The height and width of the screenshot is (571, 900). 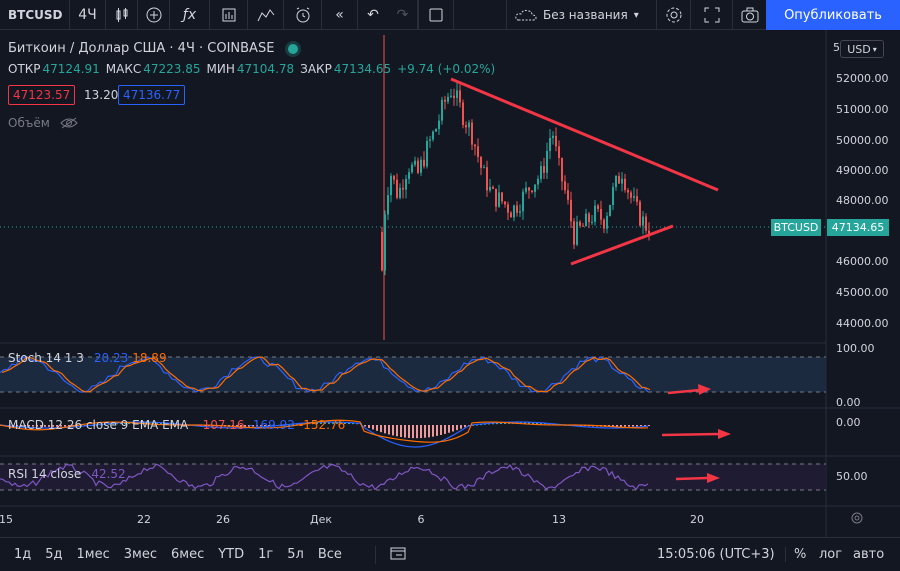 What do you see at coordinates (716, 554) in the screenshot?
I see `clock-label: 15:05:06 (UTC+3)` at bounding box center [716, 554].